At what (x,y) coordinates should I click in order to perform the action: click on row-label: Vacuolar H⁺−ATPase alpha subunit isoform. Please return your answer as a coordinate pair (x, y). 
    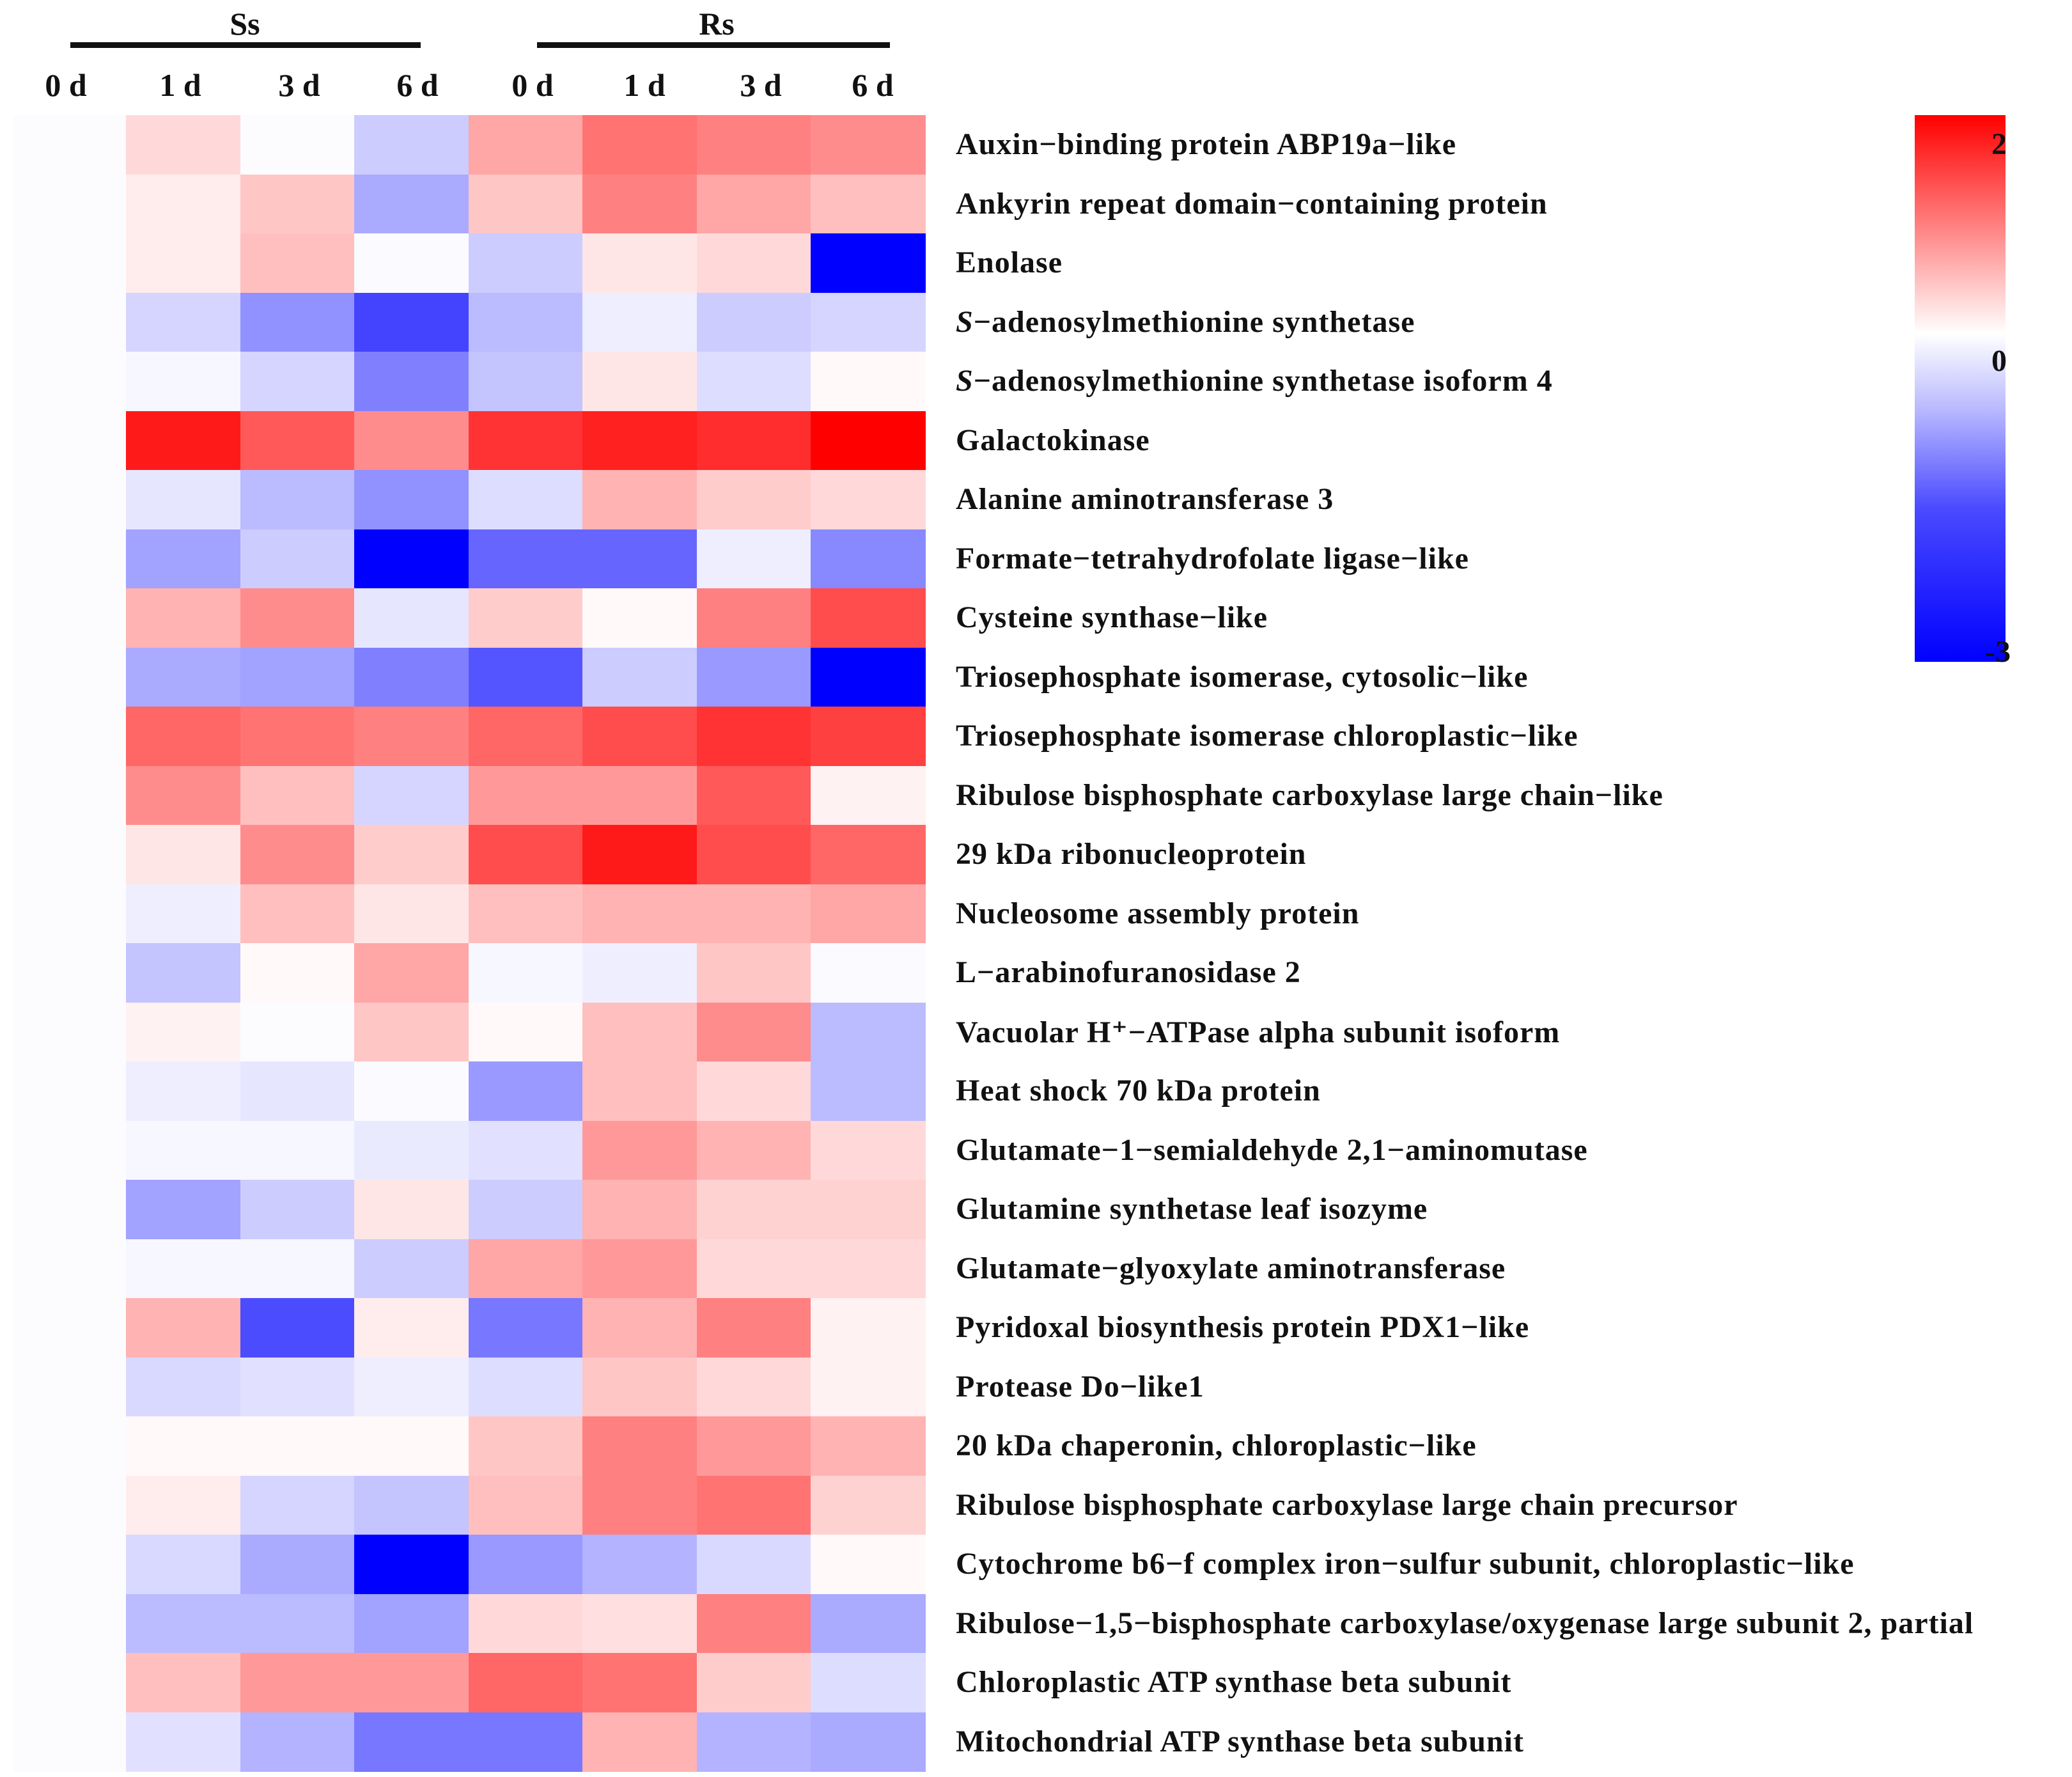
    Looking at the image, I should click on (1258, 1032).